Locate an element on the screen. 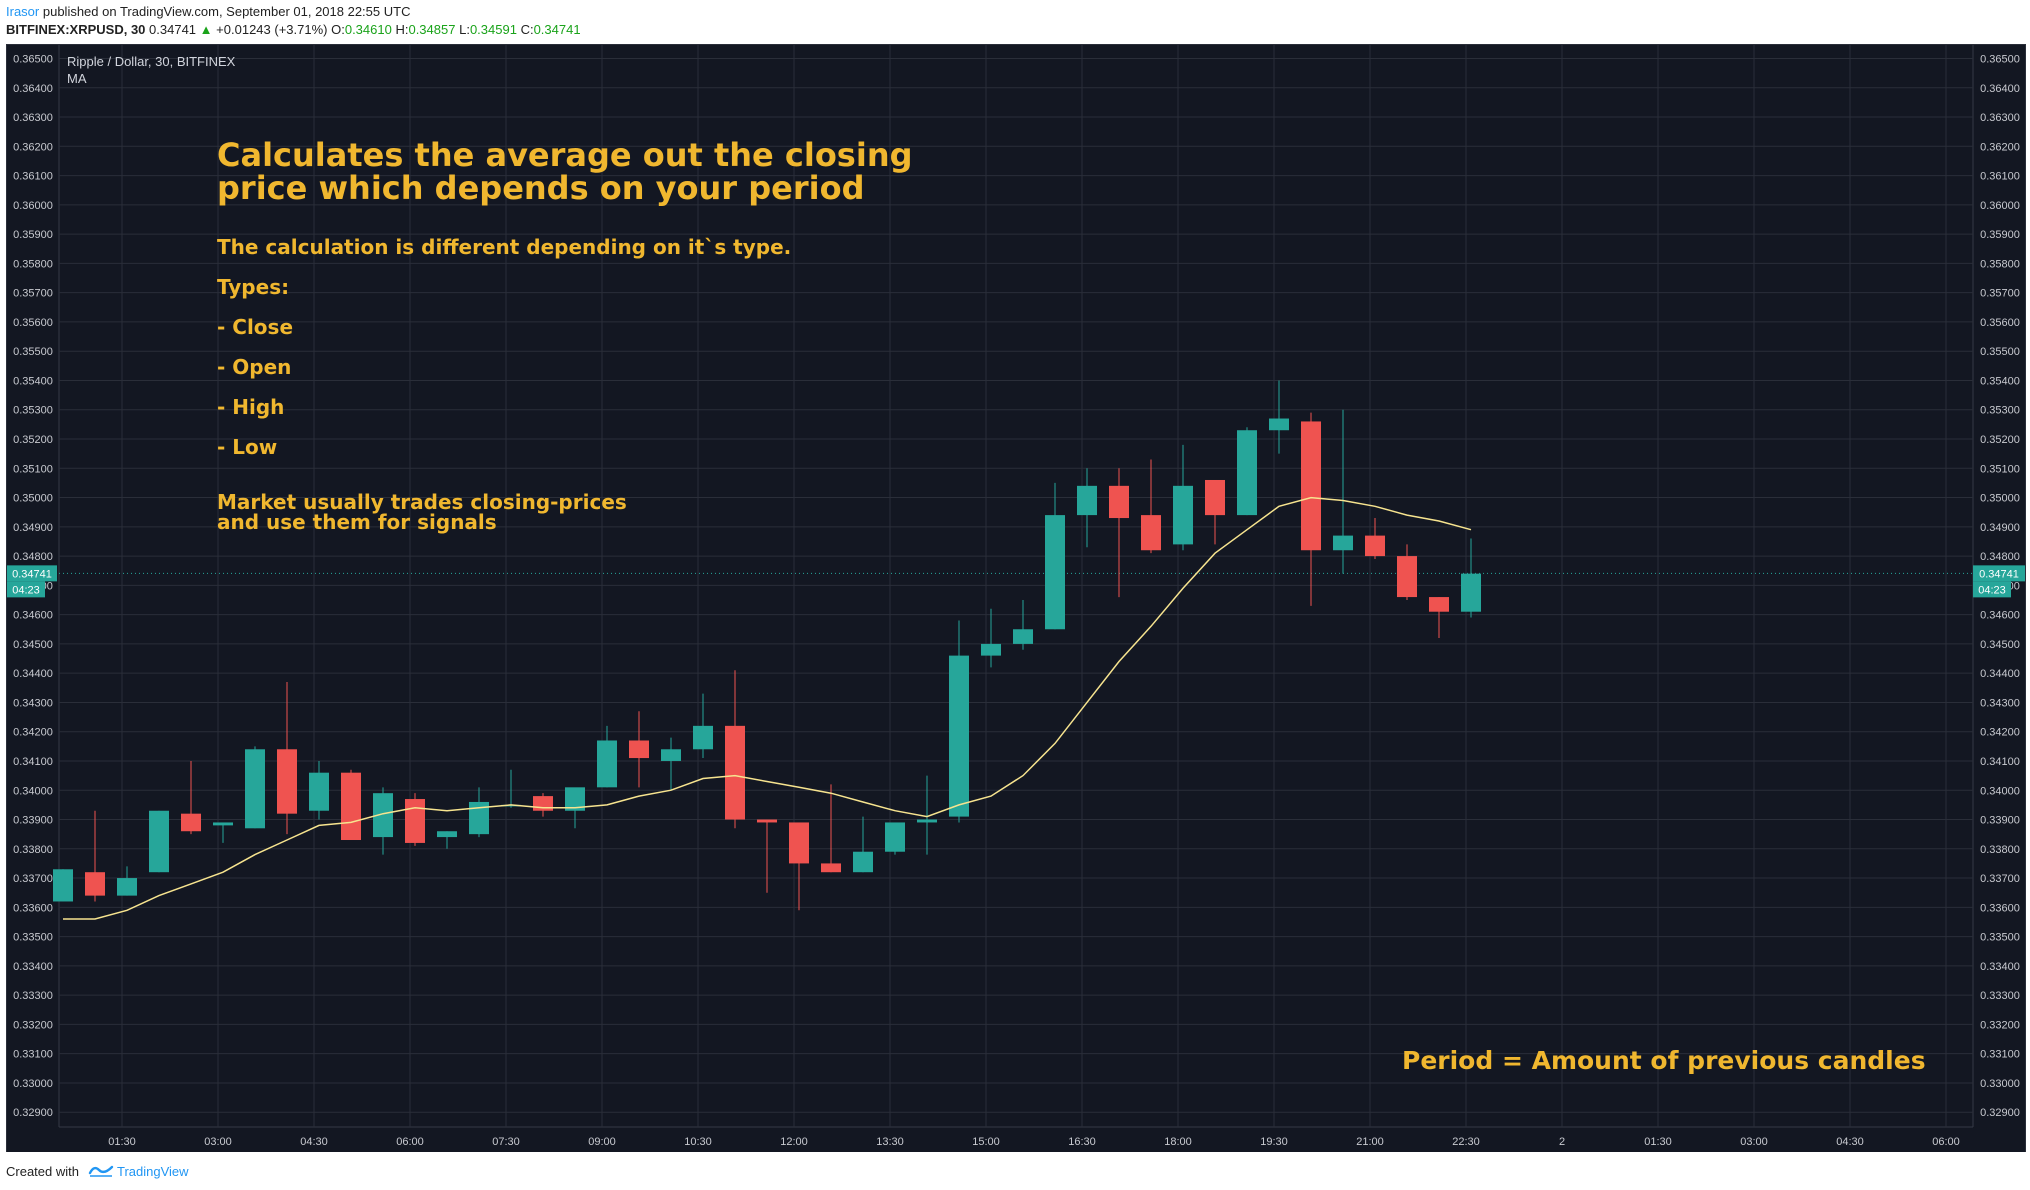 The image size is (2030, 1190). y-tick-label-left: 0.34900 is located at coordinates (33, 528).